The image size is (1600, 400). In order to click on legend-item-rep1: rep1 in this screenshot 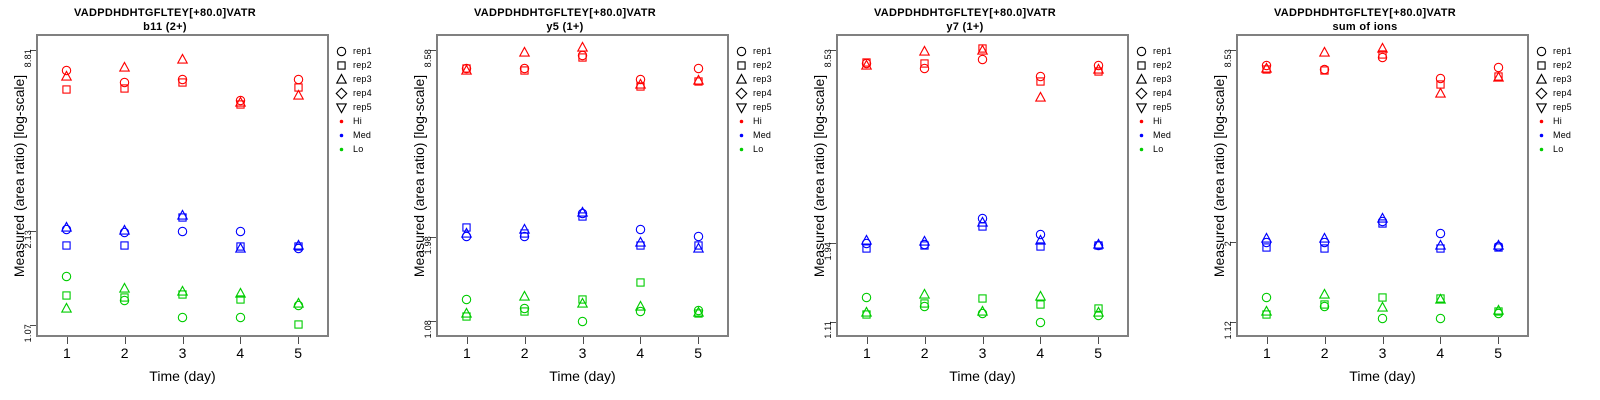, I will do `click(367, 51)`.